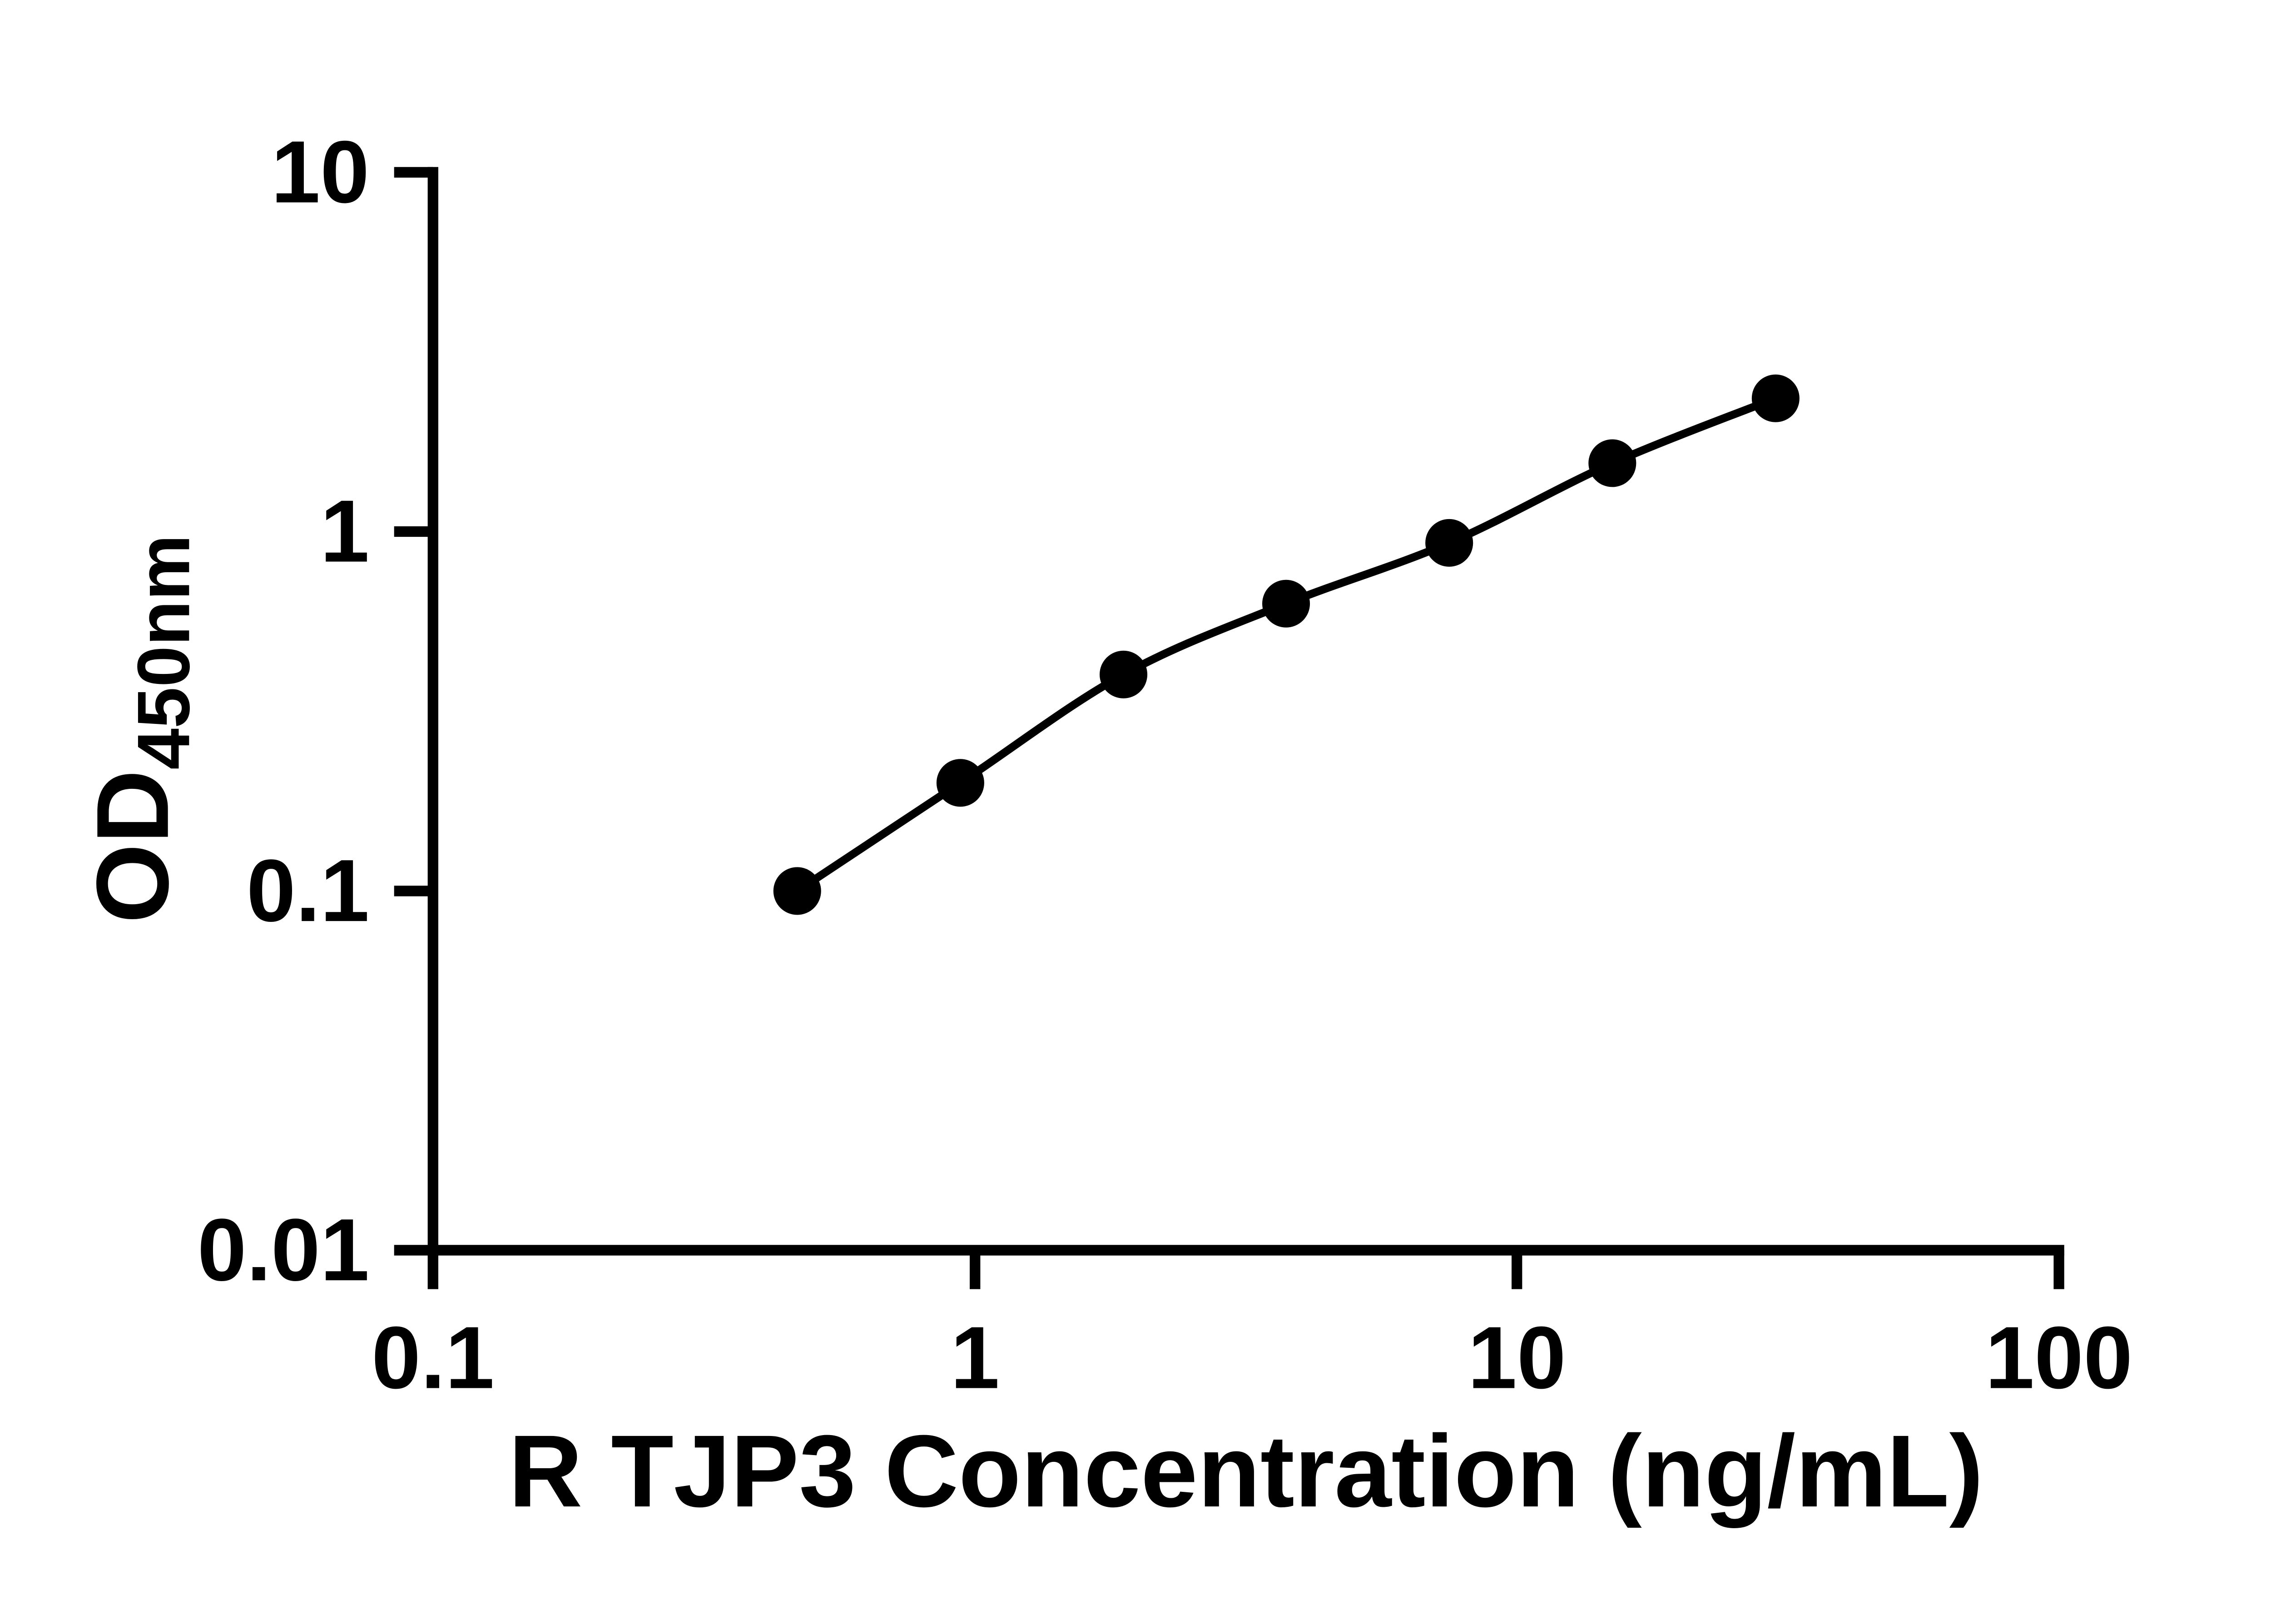  Describe the element at coordinates (284, 1250) in the screenshot. I see `y-tick-label: 0.01` at that location.